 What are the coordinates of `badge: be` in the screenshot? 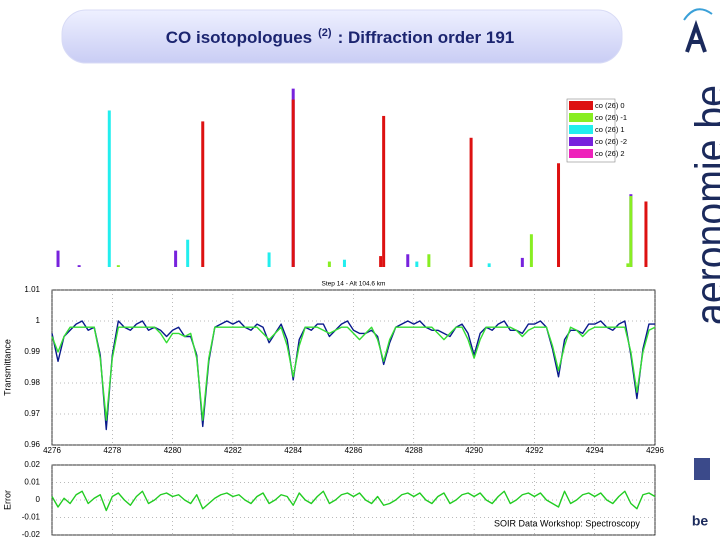 It's located at (700, 521).